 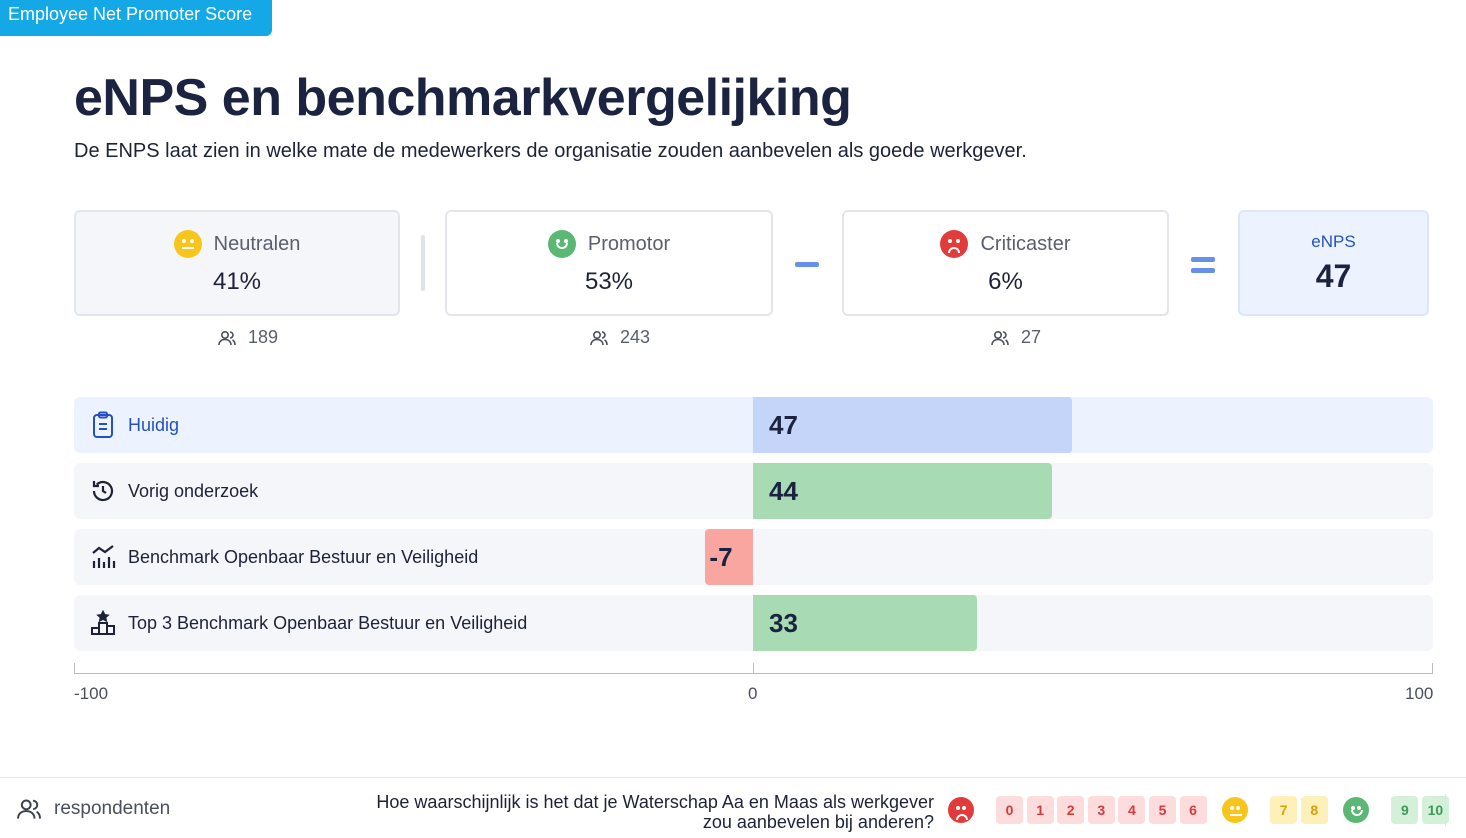 What do you see at coordinates (263, 337) in the screenshot?
I see `neutral-count-value: 189` at bounding box center [263, 337].